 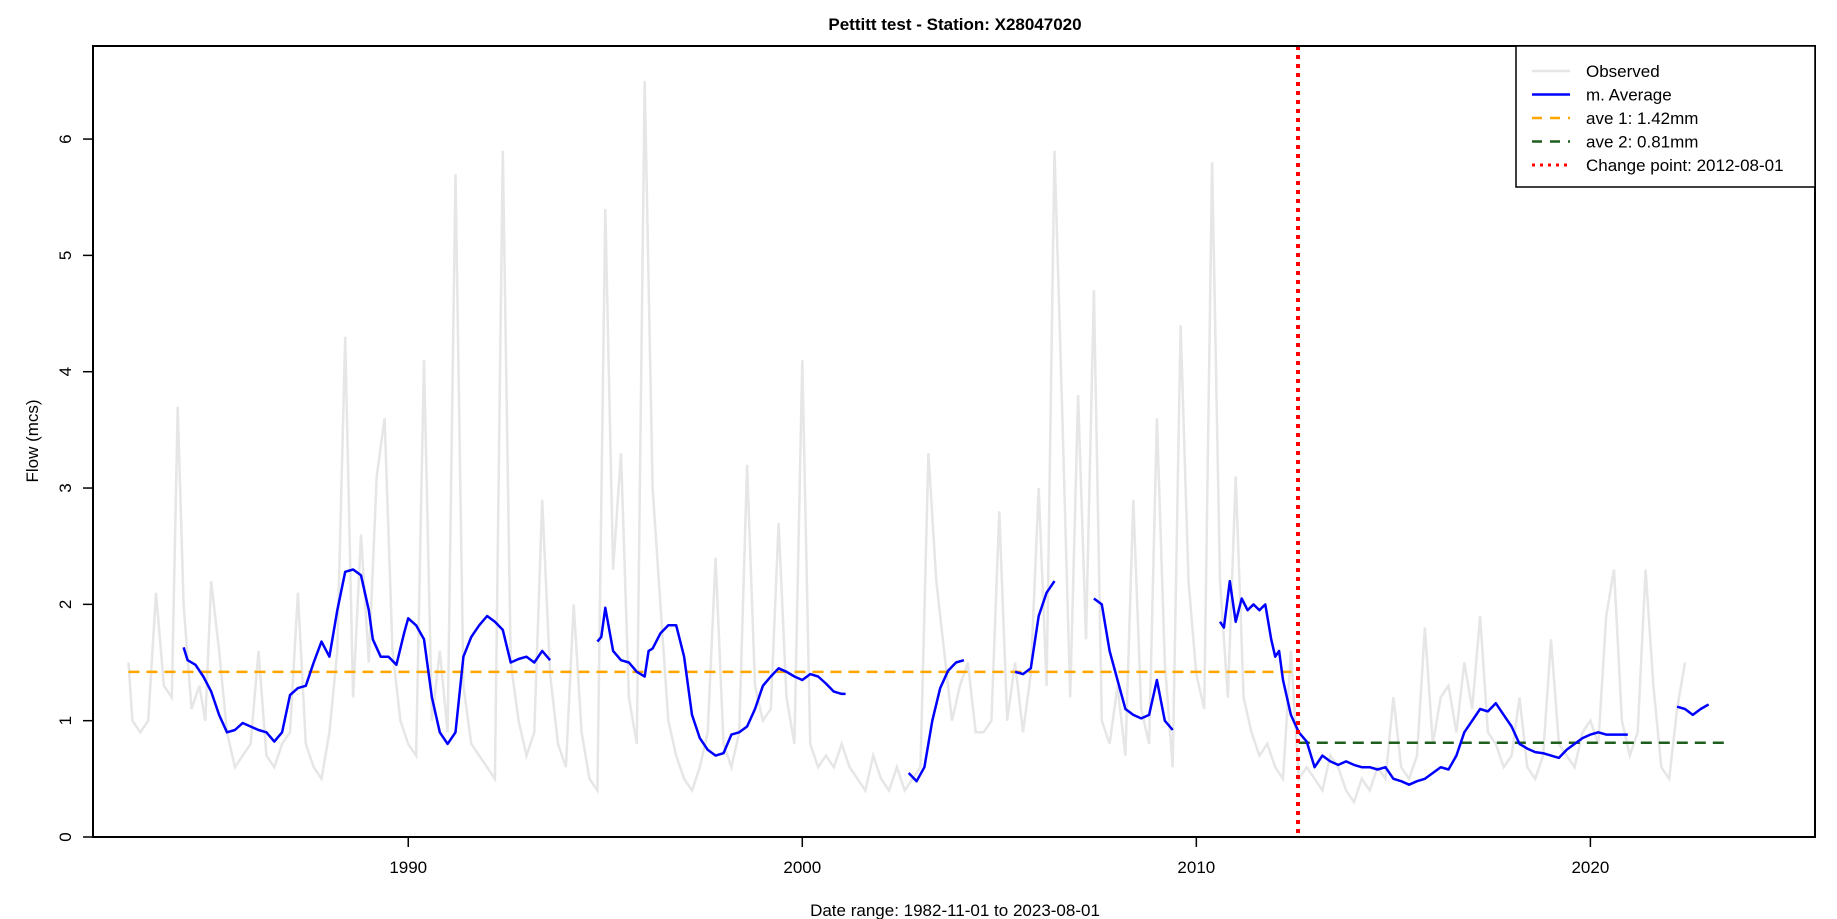 I want to click on y-tick-label-3: 3, so click(x=65, y=487).